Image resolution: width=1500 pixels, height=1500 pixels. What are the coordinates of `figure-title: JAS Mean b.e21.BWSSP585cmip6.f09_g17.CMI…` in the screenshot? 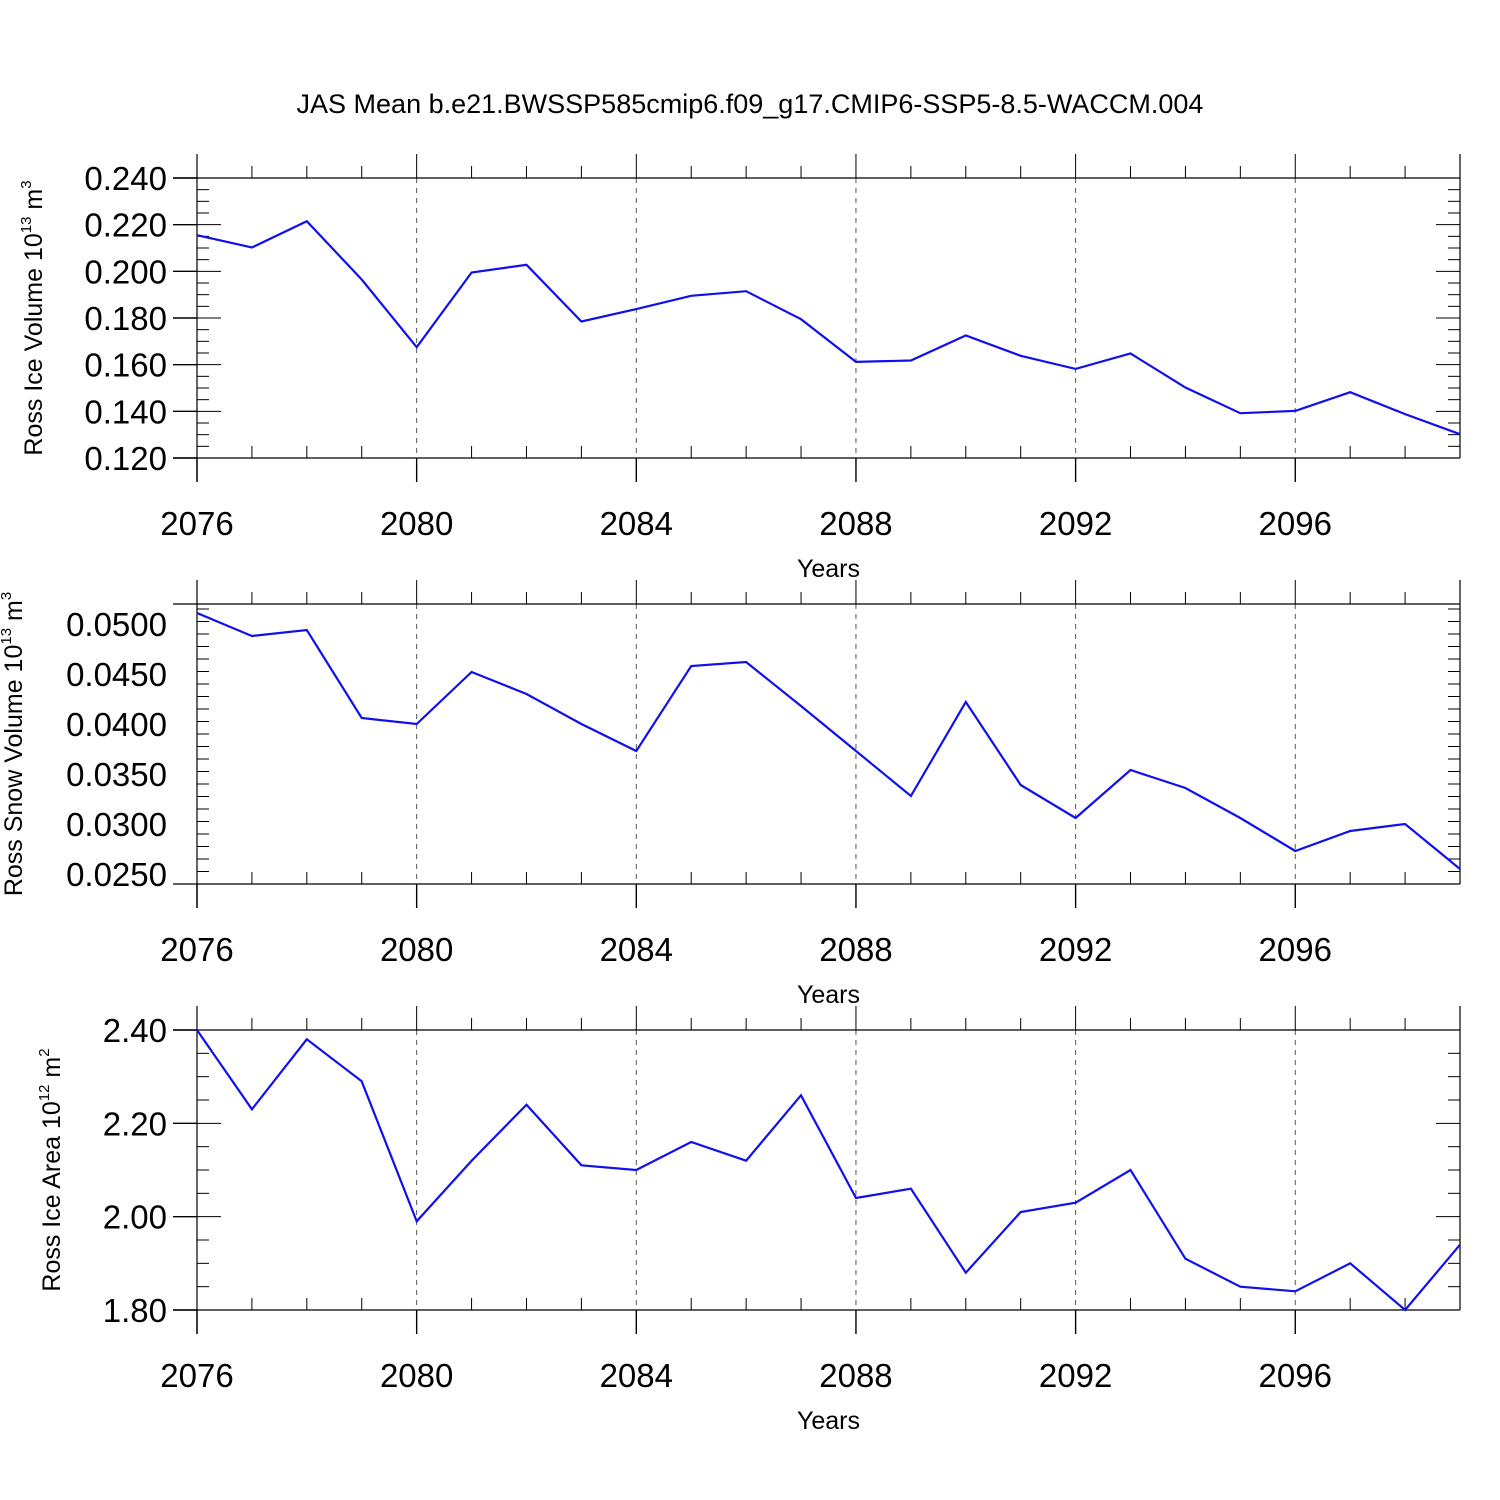 It's located at (750, 104).